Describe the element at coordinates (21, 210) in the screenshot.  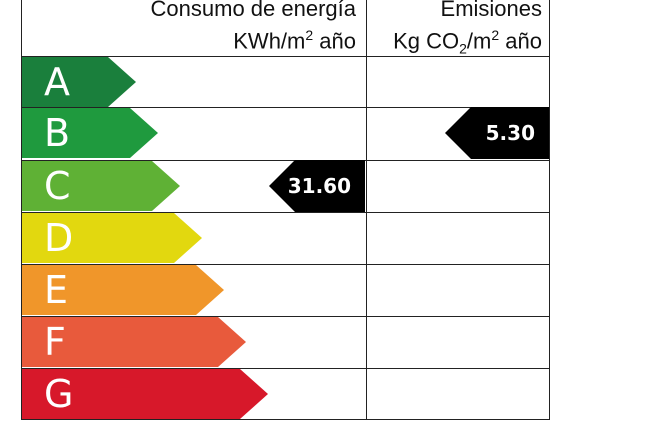
I see `grid-left-border` at that location.